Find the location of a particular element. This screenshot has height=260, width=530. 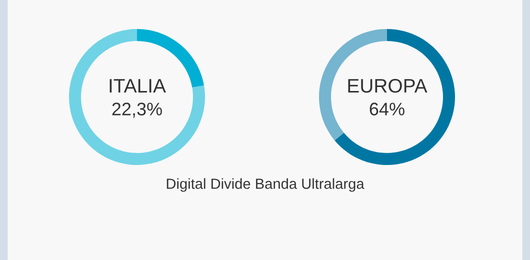

text: 22,3% is located at coordinates (137, 110).